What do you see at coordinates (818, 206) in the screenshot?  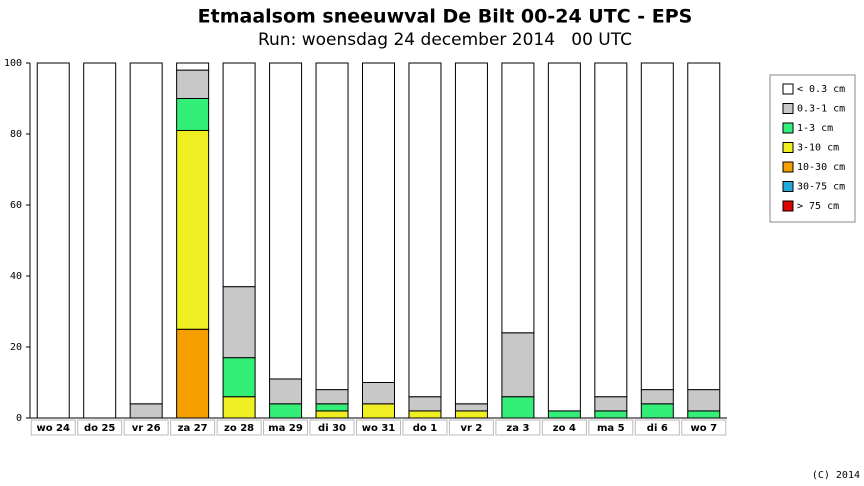 I see `legend-label: > 75 cm` at bounding box center [818, 206].